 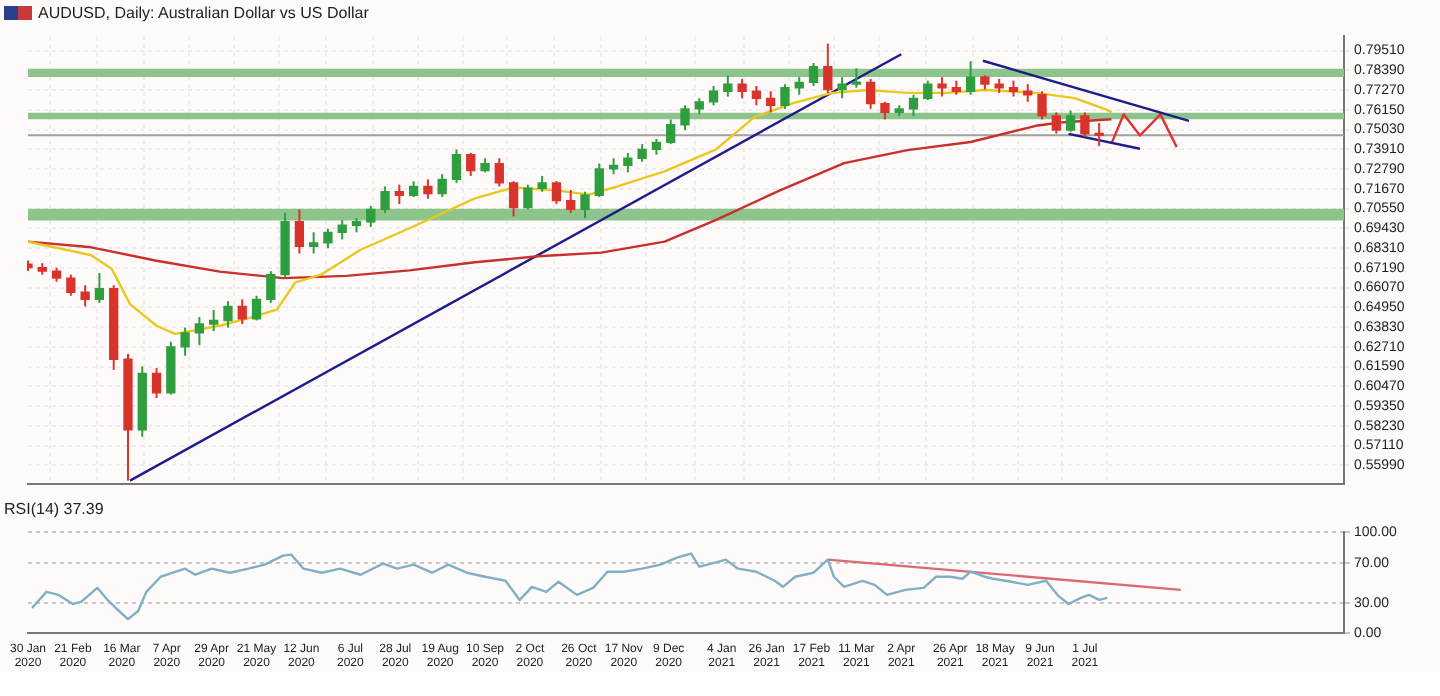 What do you see at coordinates (54, 508) in the screenshot?
I see `chart-title: RSI(14) 37.39` at bounding box center [54, 508].